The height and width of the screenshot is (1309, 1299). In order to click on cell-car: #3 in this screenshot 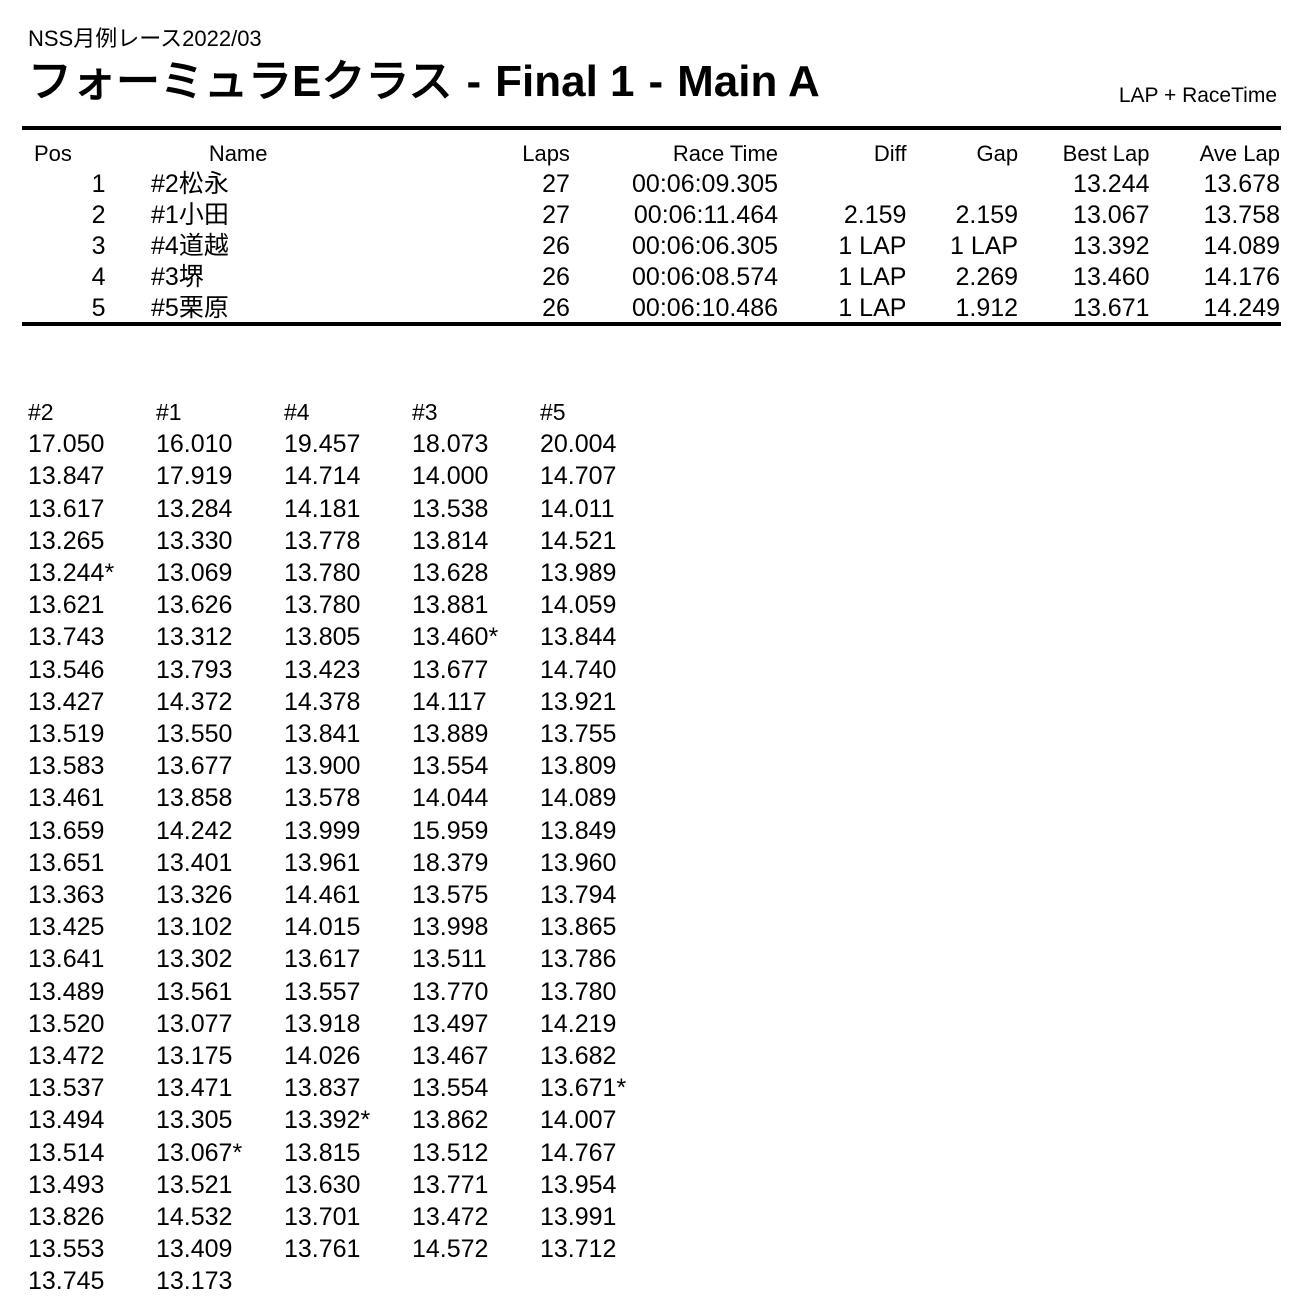, I will do `click(165, 277)`.